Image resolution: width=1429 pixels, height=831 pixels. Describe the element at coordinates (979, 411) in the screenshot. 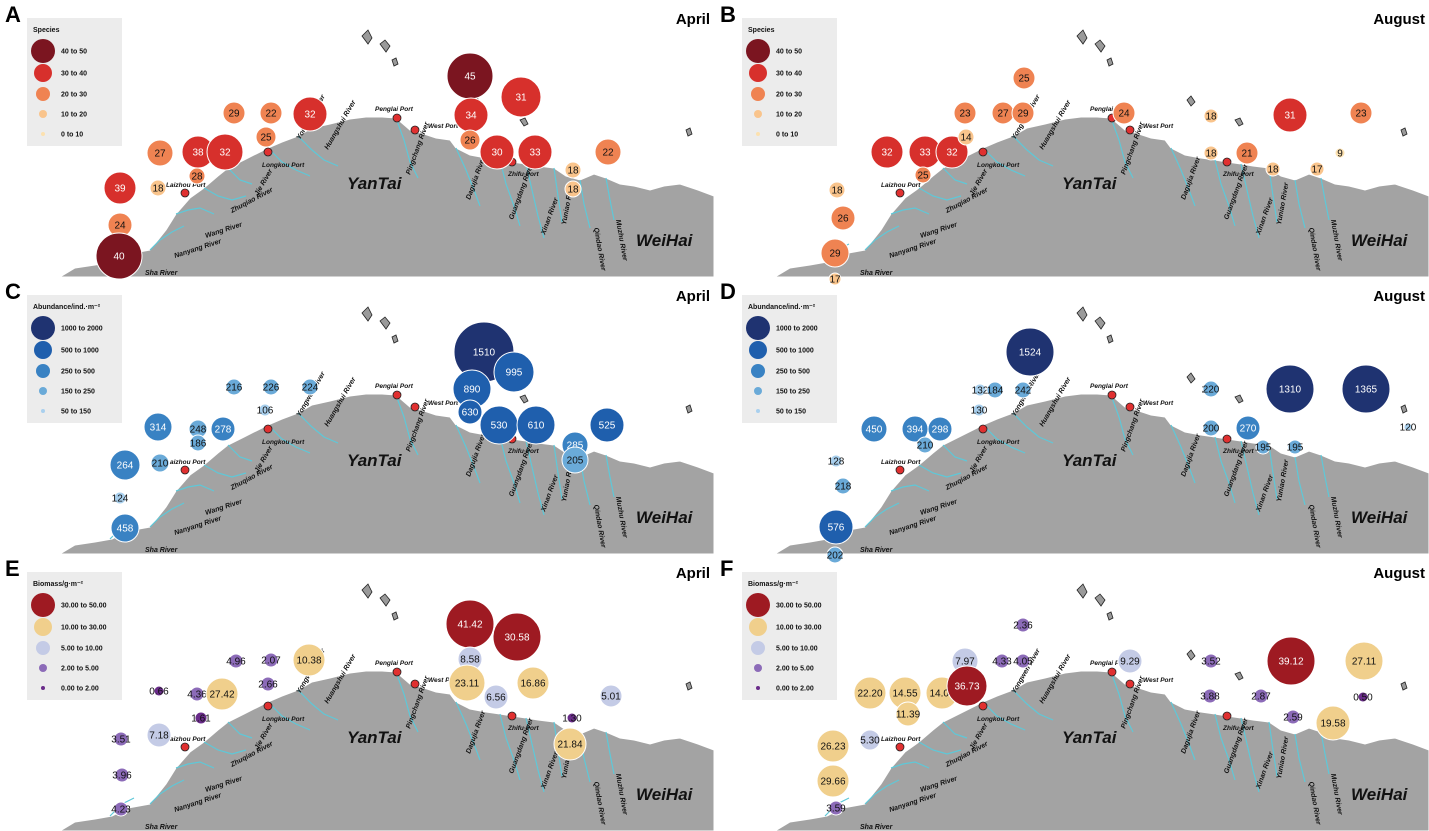

I see `station-value: 130` at that location.